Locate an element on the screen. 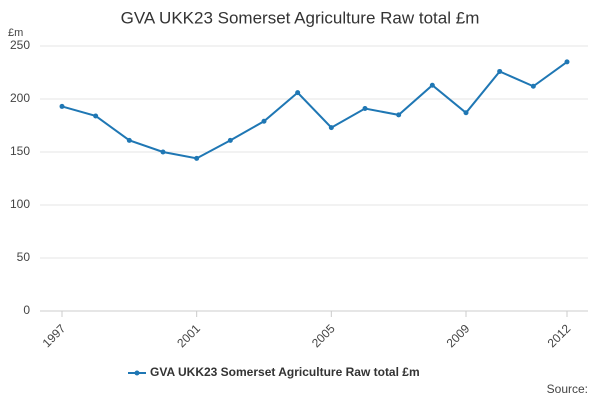  y-tick-label: 200 is located at coordinates (20, 98).